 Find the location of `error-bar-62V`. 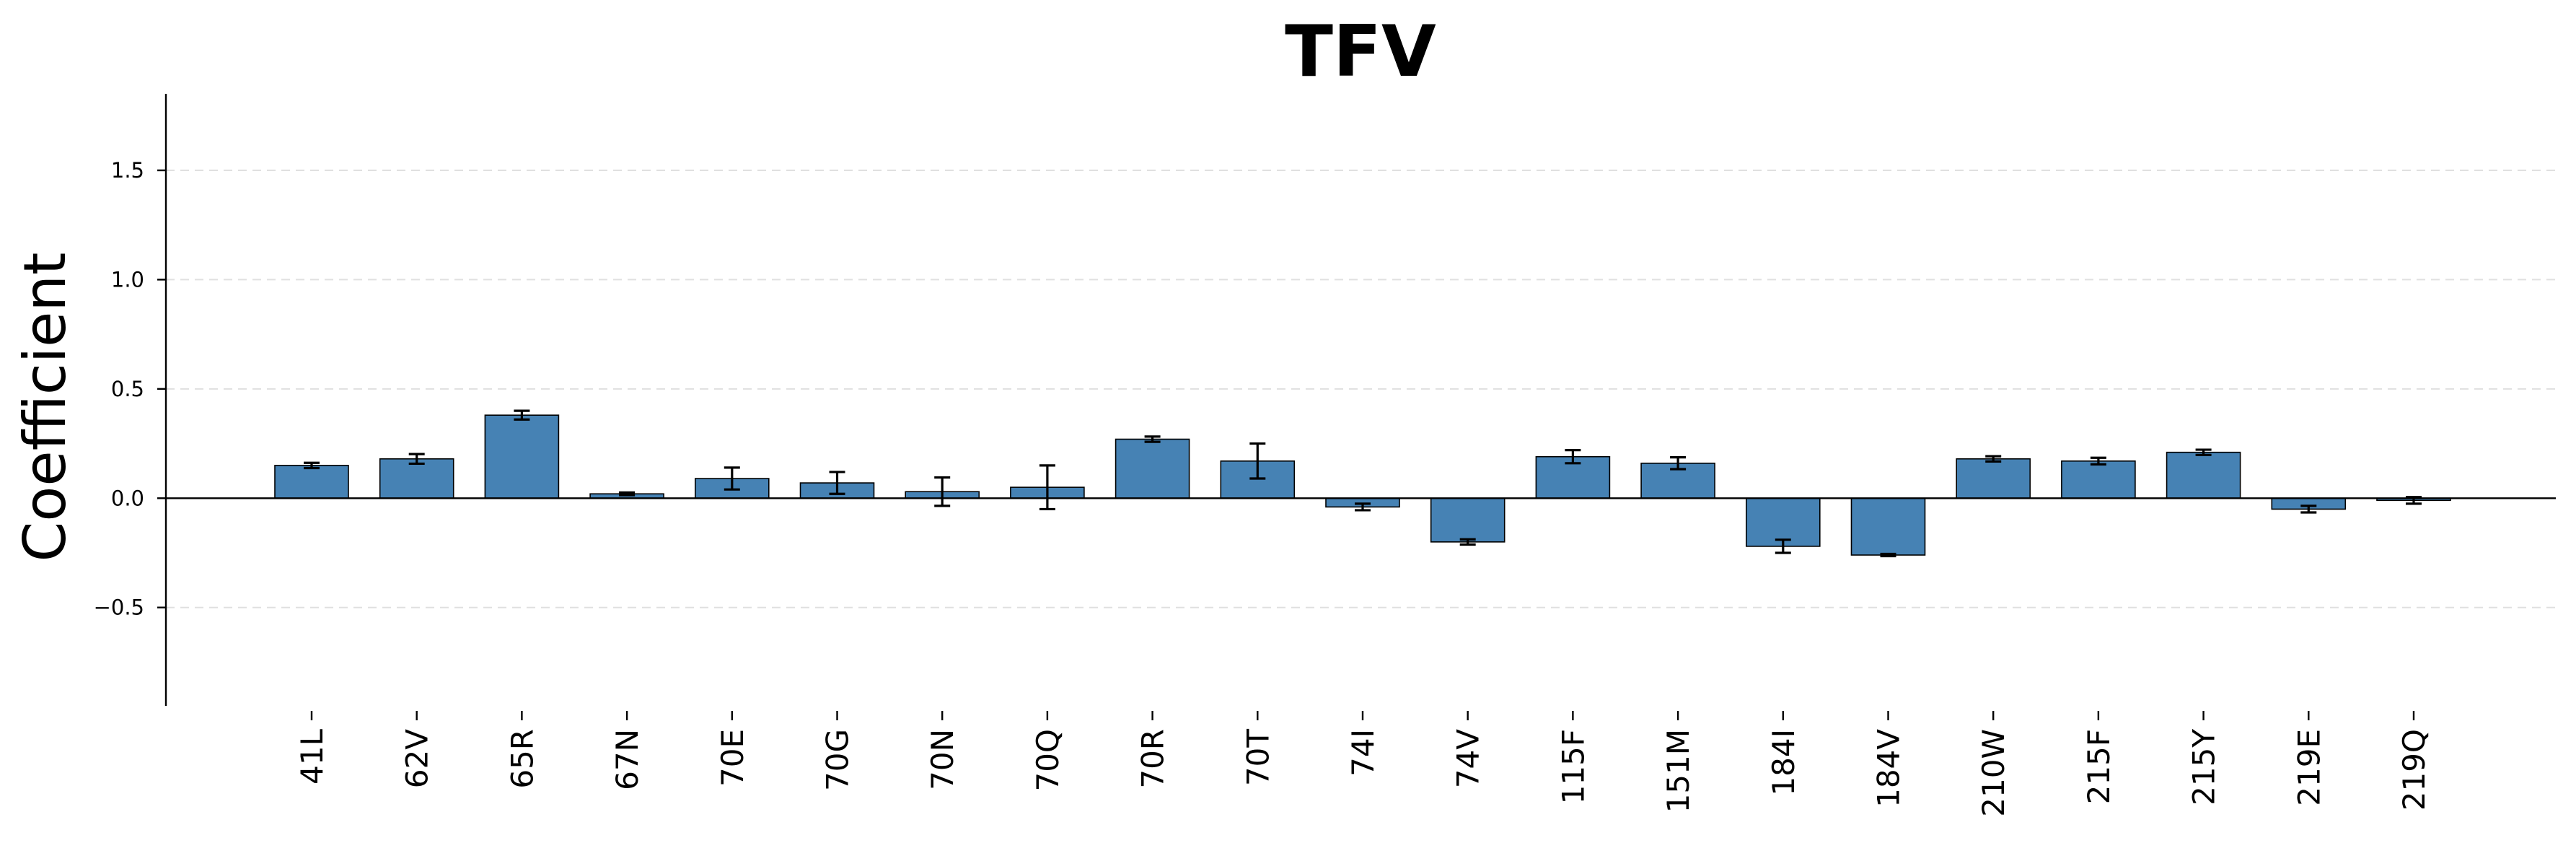

error-bar-62V is located at coordinates (416, 460).